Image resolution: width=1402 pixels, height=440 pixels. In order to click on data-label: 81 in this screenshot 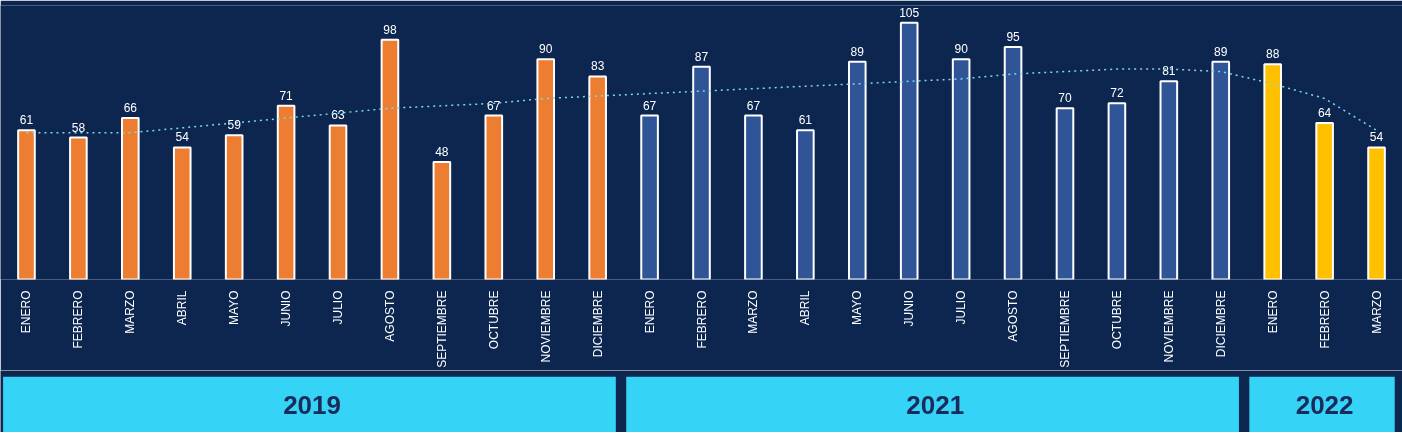, I will do `click(1169, 71)`.